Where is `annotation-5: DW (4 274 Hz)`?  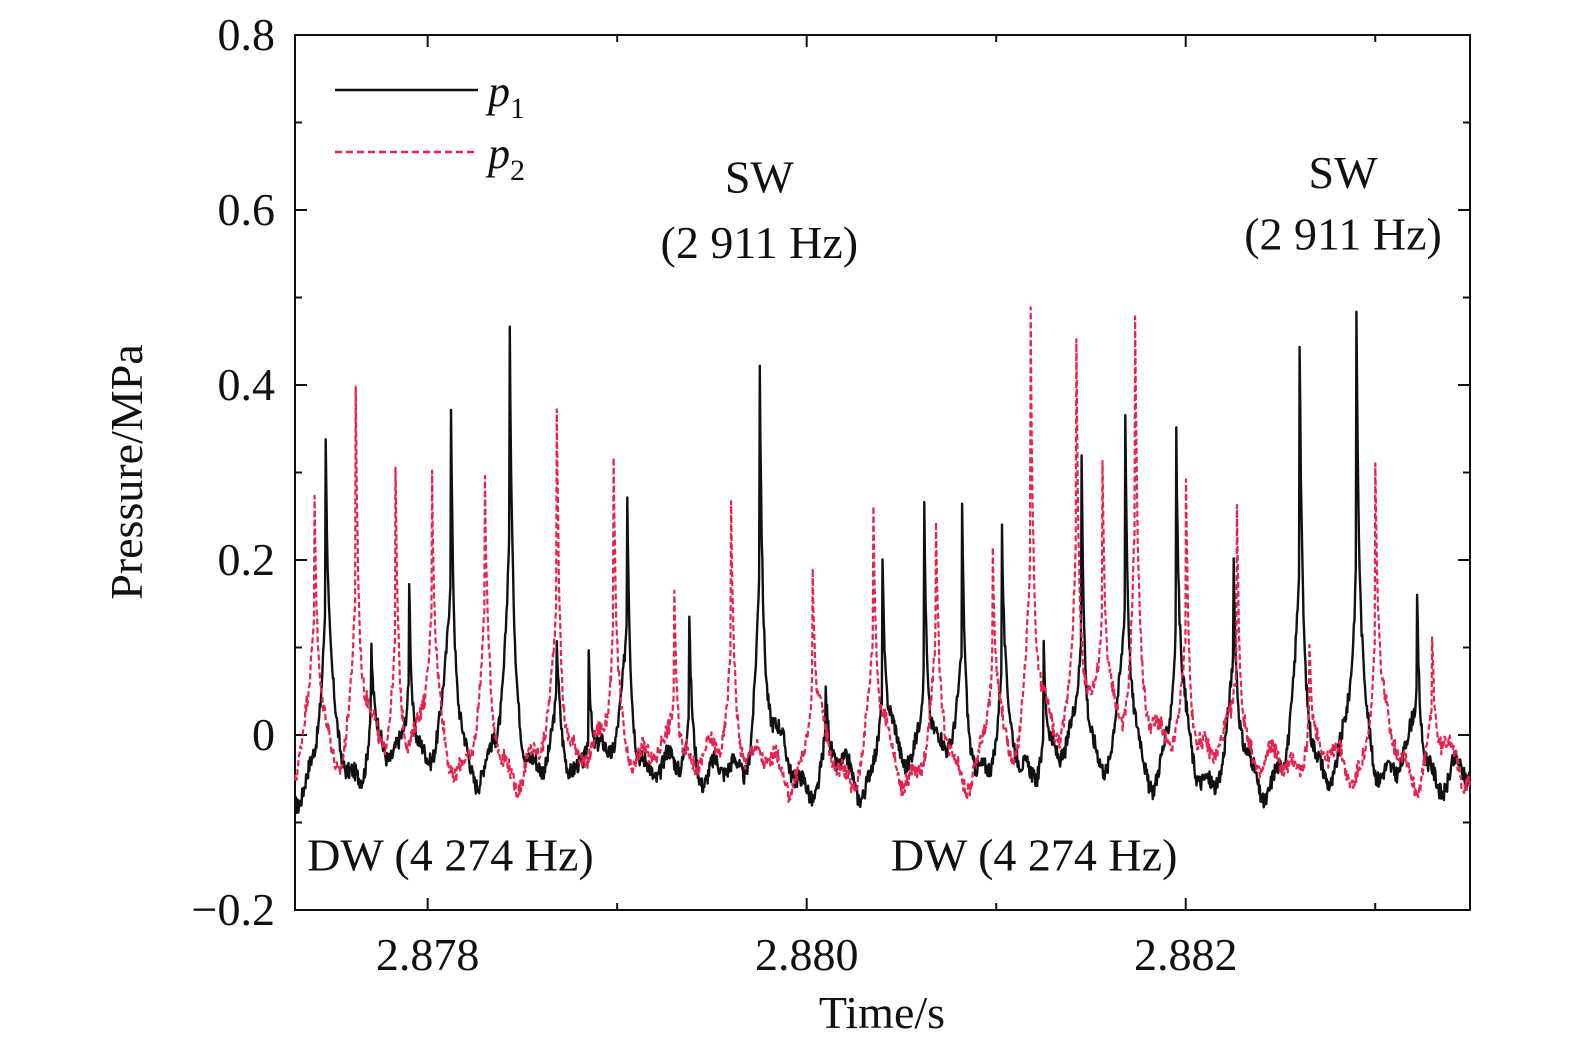 annotation-5: DW (4 274 Hz) is located at coordinates (1034, 855).